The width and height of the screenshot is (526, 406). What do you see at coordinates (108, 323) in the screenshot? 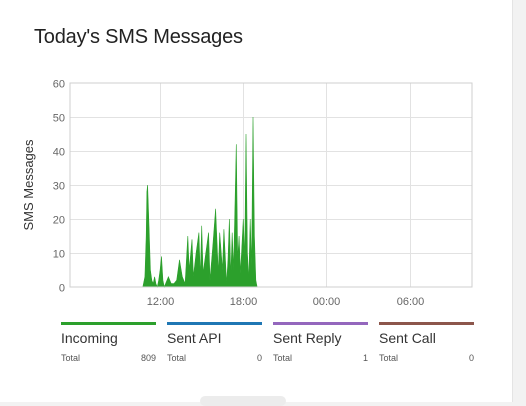
I see `legend-line-incoming` at bounding box center [108, 323].